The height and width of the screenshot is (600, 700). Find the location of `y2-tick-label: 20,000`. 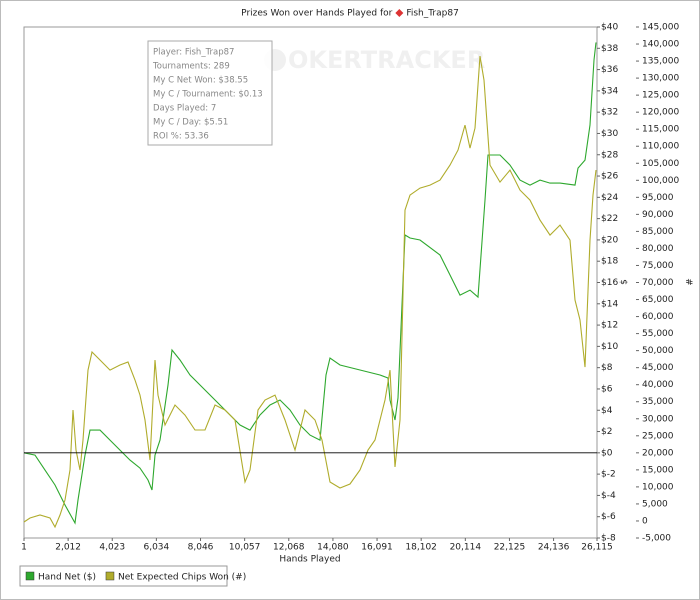

y2-tick-label: 20,000 is located at coordinates (658, 453).